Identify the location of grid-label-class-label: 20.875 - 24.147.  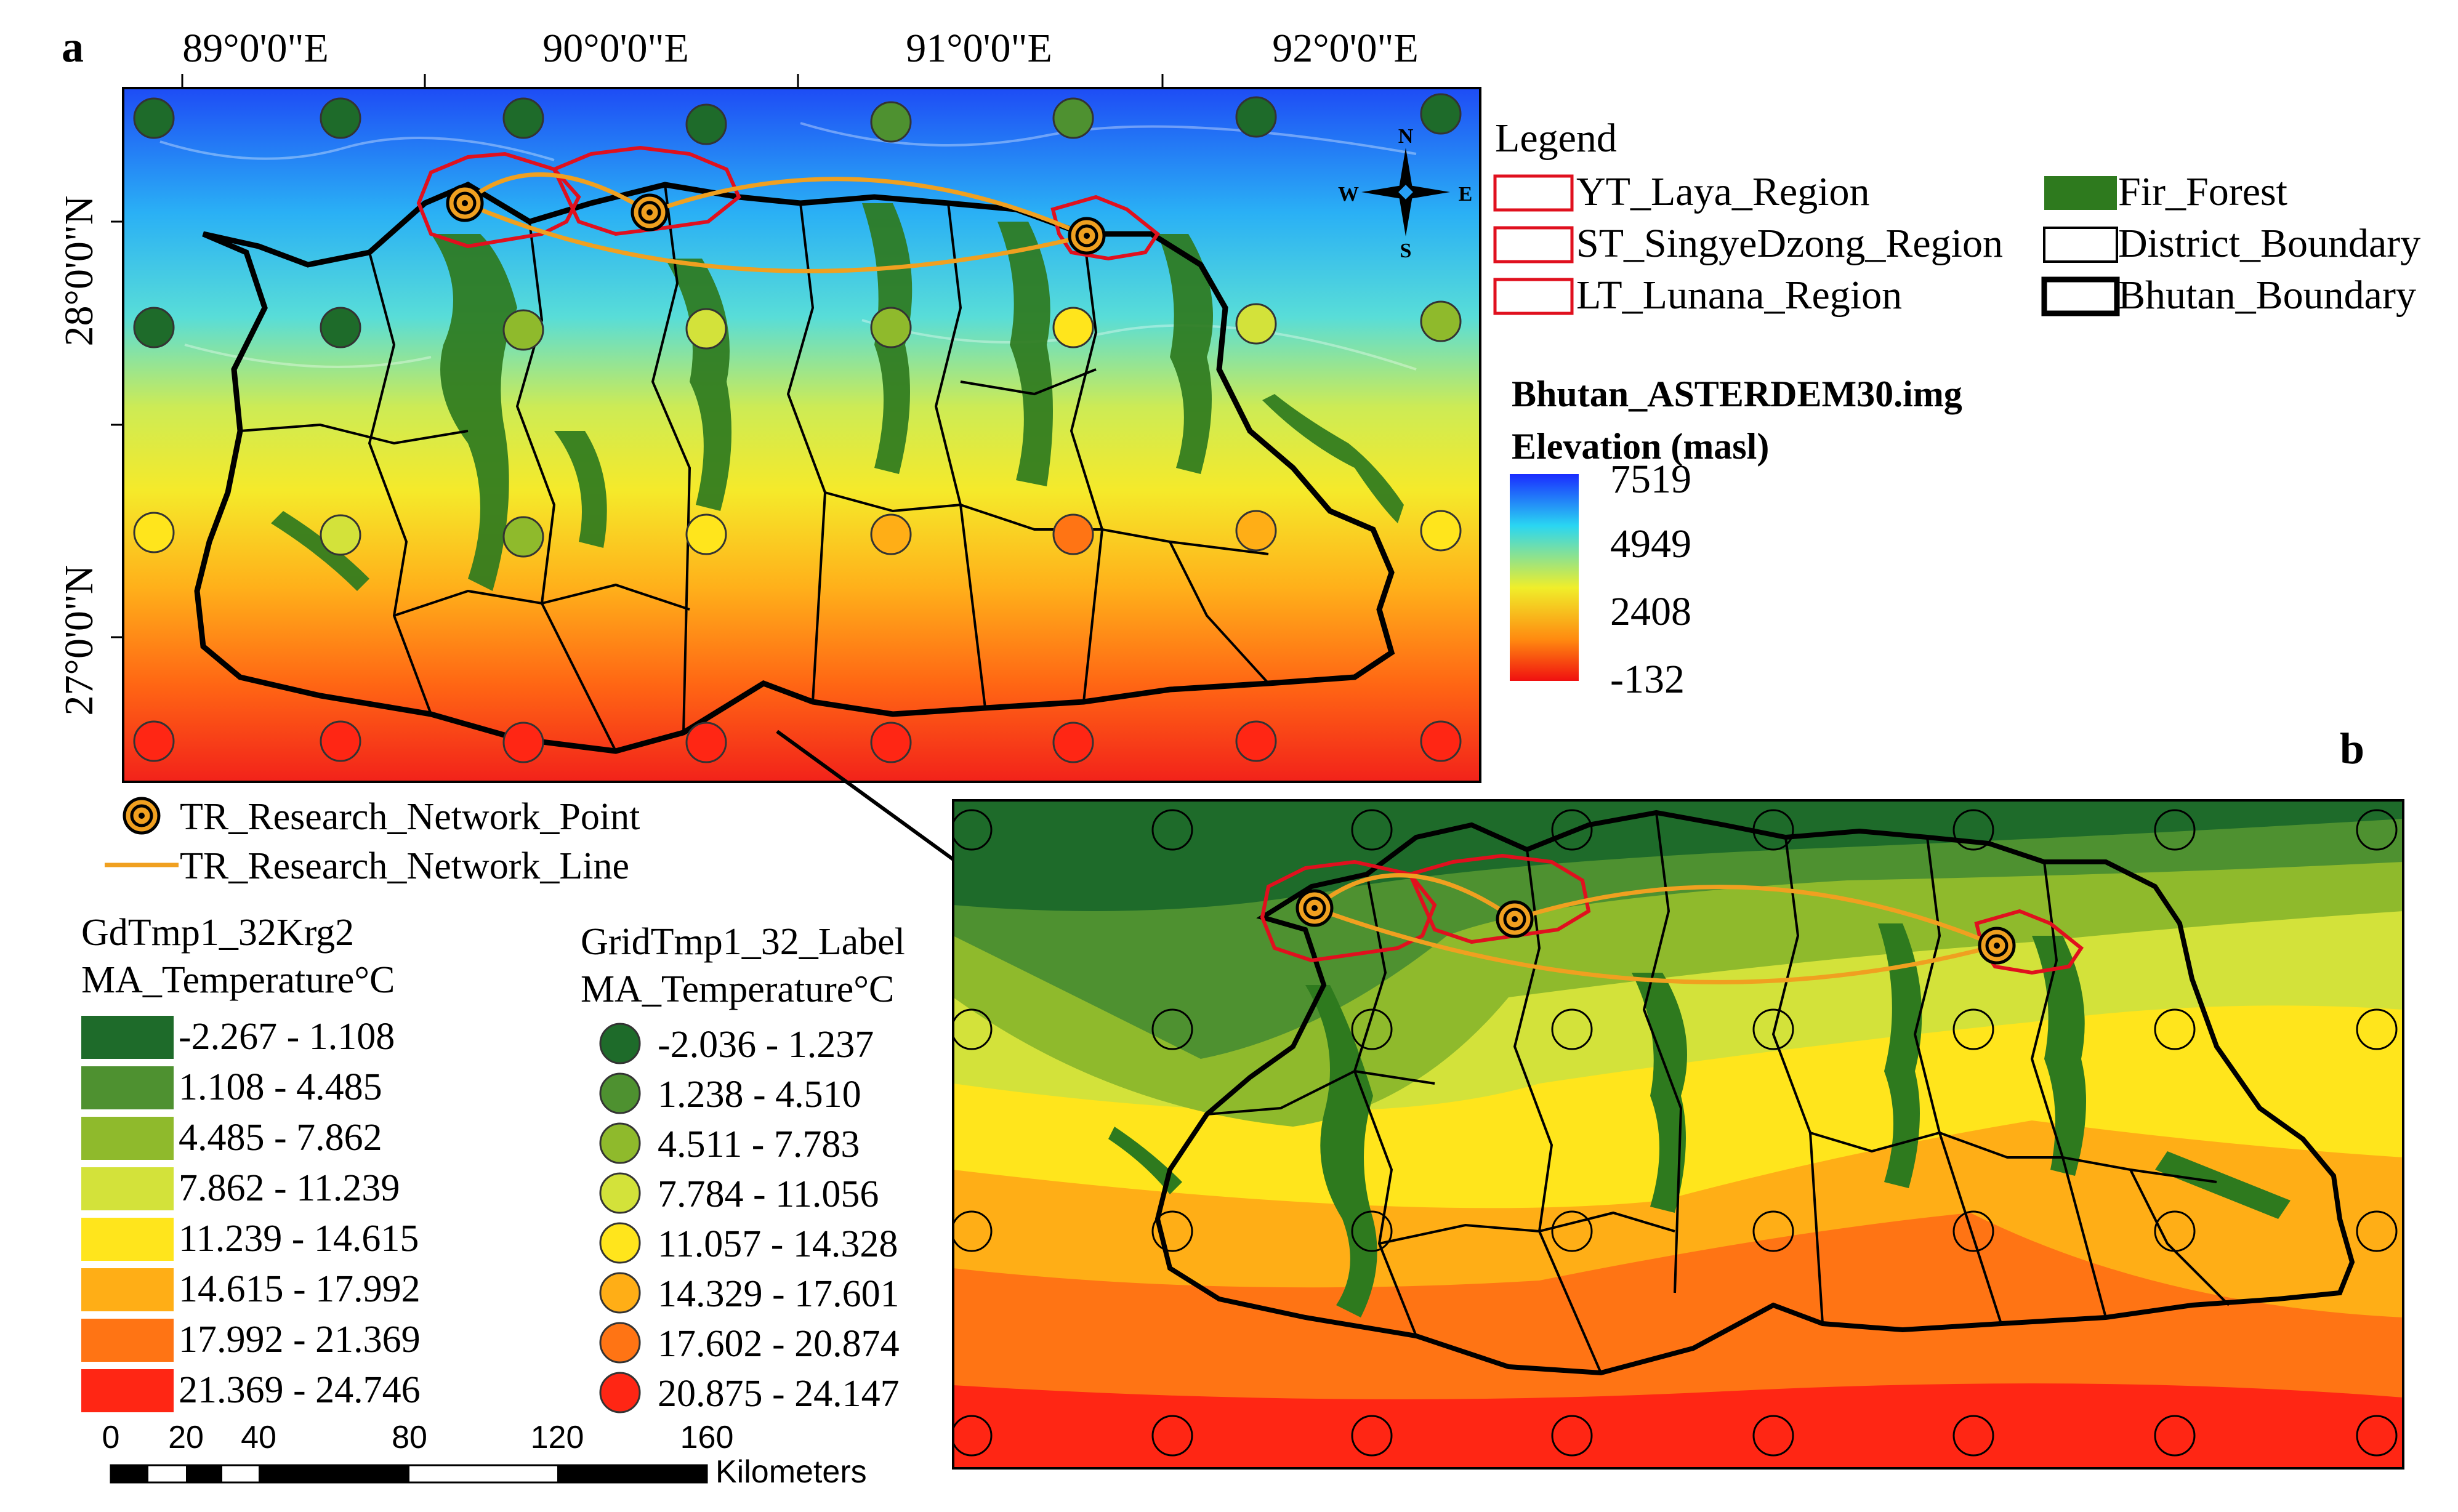
(779, 1394).